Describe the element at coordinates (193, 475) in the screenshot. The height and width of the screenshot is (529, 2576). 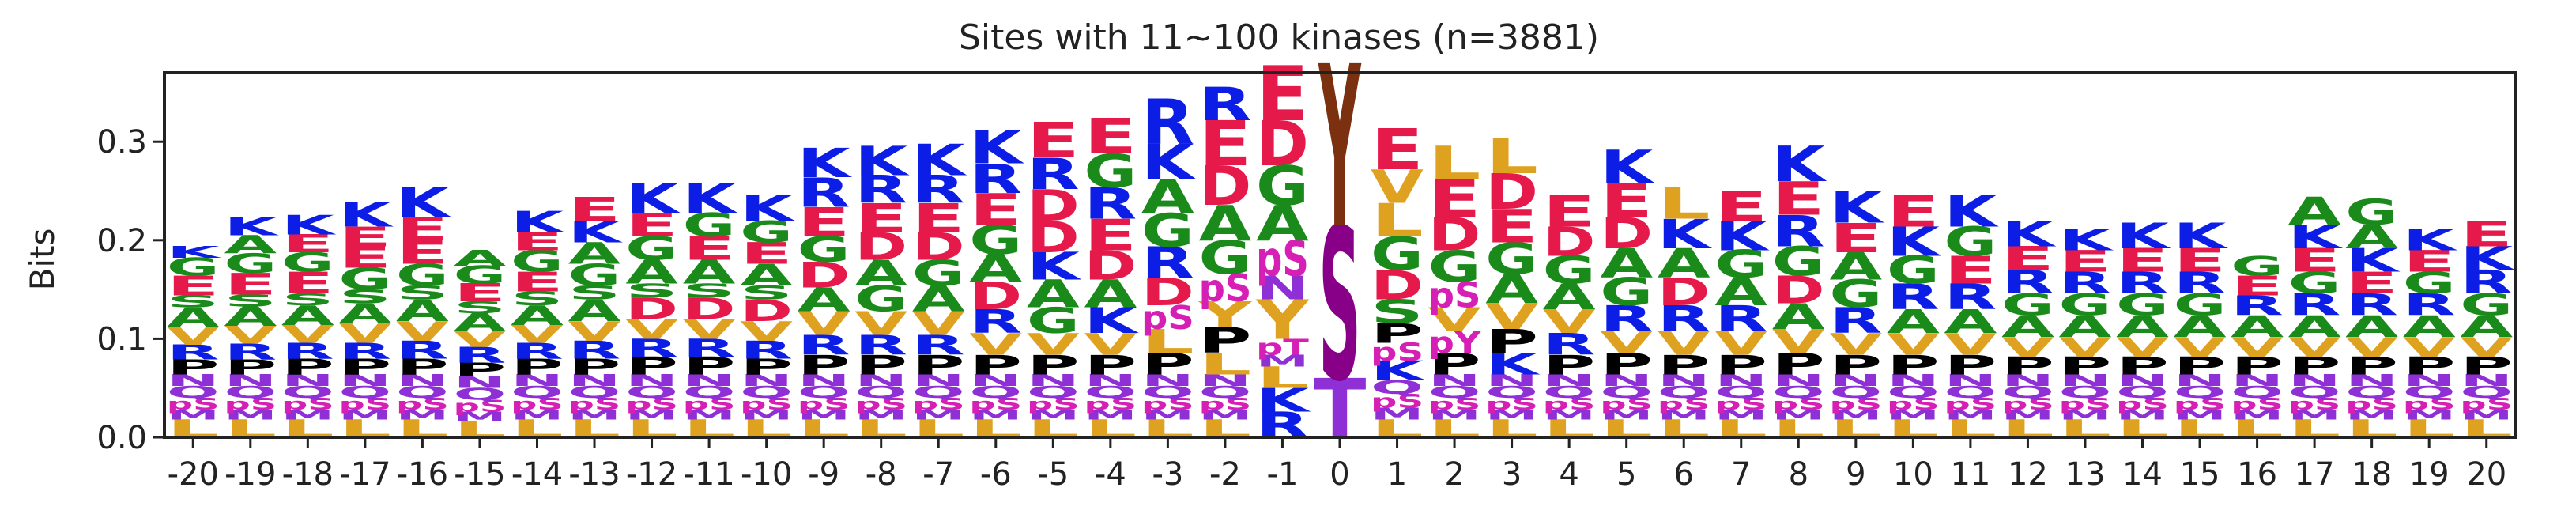
I see `x-tick-label: -20` at that location.